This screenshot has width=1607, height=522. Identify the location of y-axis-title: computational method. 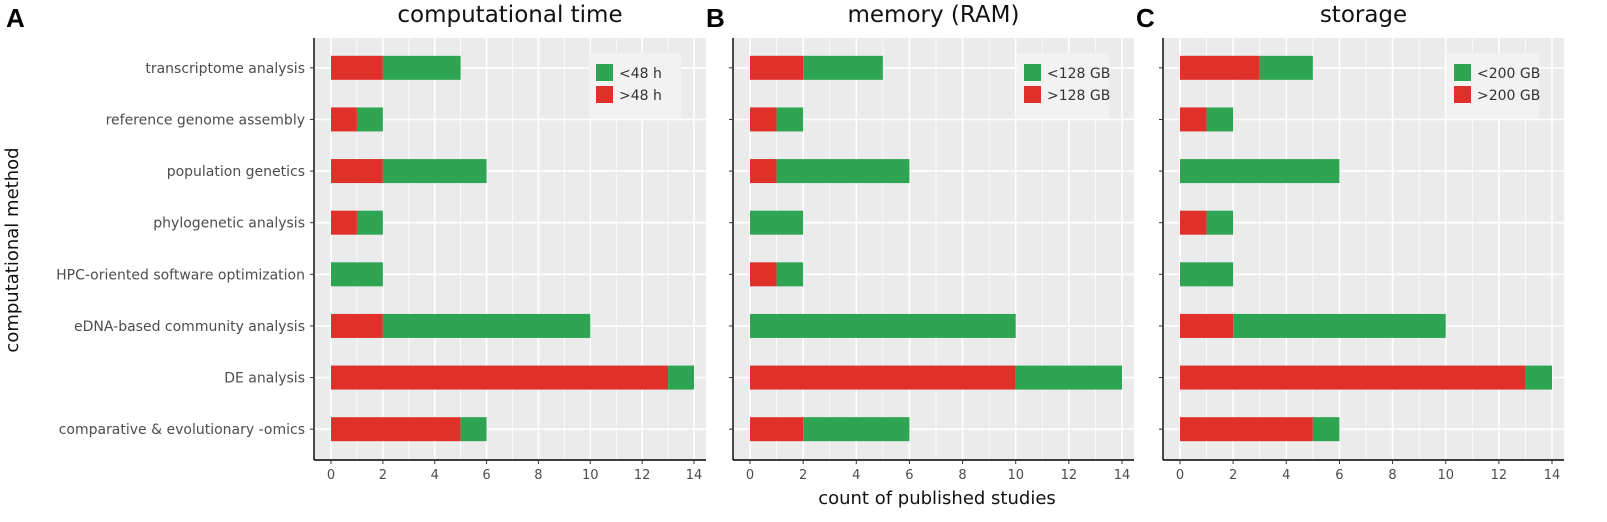
(12, 249).